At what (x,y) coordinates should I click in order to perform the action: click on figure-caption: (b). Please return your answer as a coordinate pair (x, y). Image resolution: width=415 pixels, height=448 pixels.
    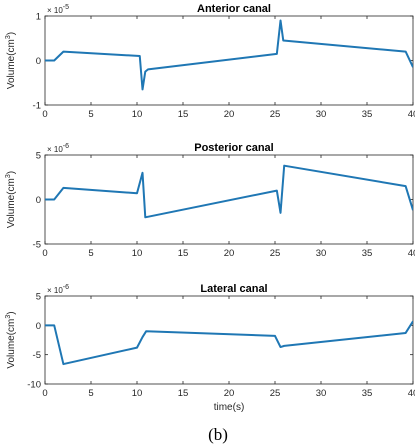
    Looking at the image, I should click on (218, 434).